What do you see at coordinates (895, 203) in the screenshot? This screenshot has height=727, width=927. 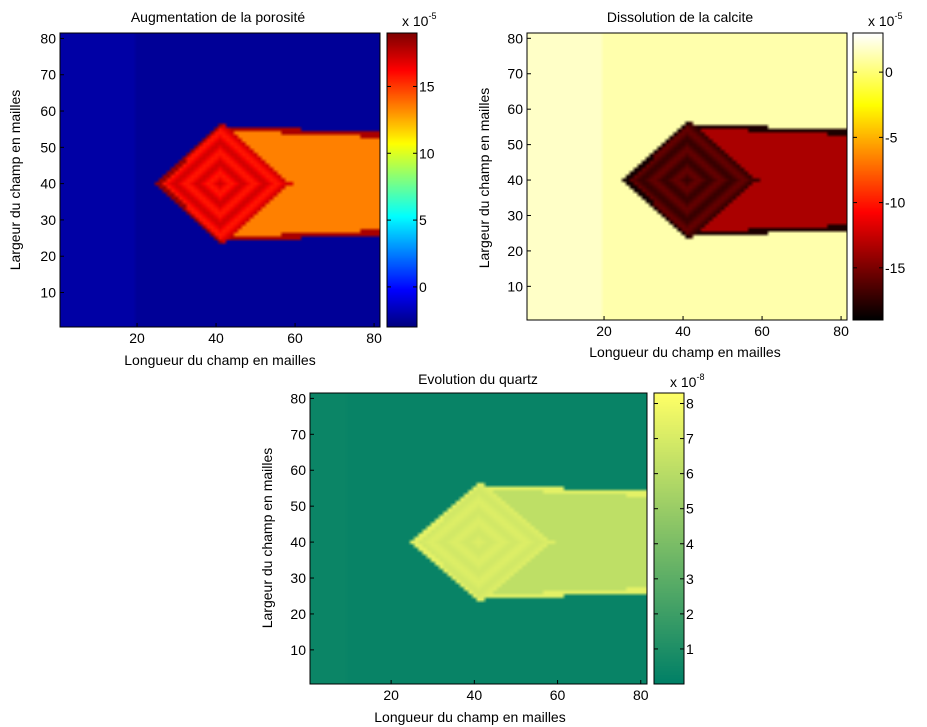 I see `colorbar-tick-label: -10` at bounding box center [895, 203].